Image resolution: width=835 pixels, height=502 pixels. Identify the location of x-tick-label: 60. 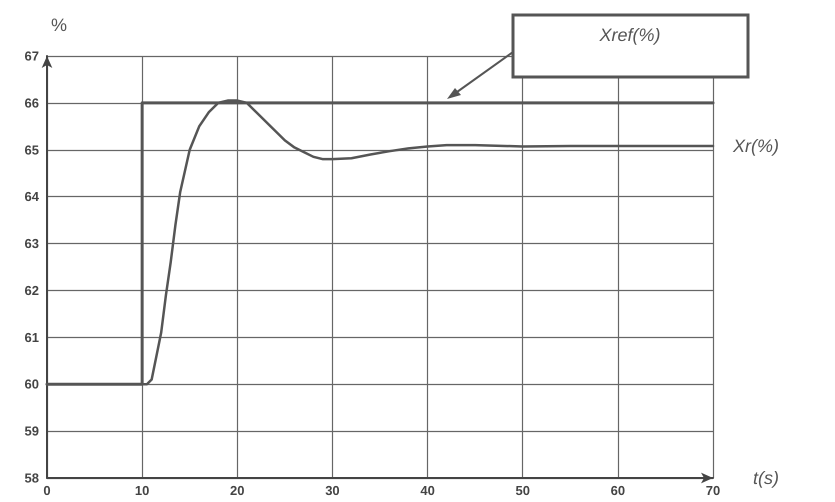
(618, 490).